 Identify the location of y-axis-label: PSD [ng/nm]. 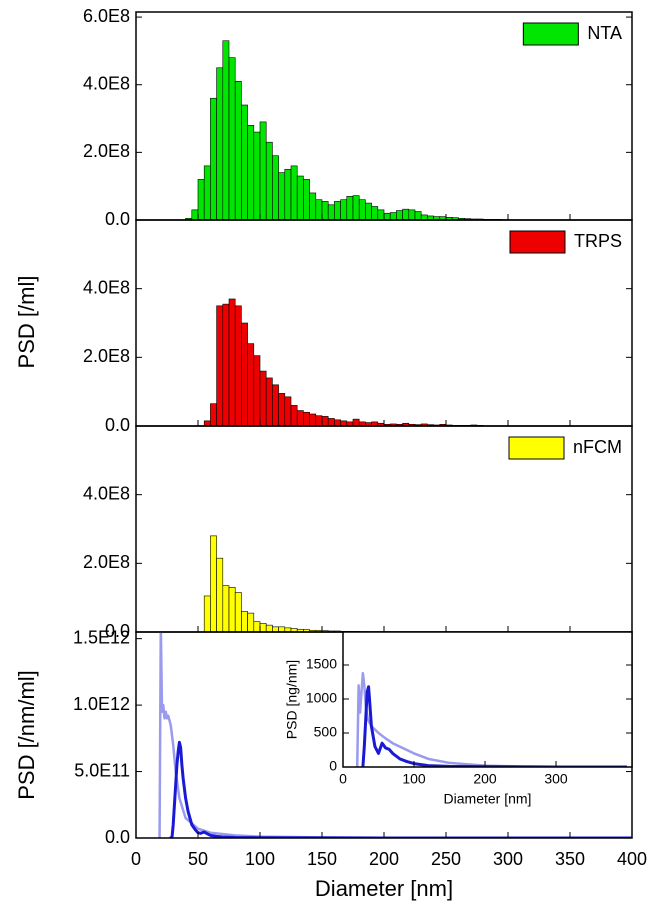
(292, 699).